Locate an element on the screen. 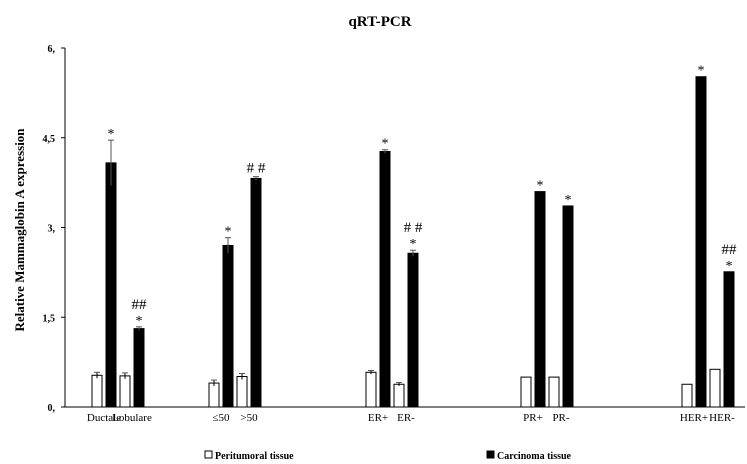  y-tick-label: 0, is located at coordinates (52, 408).